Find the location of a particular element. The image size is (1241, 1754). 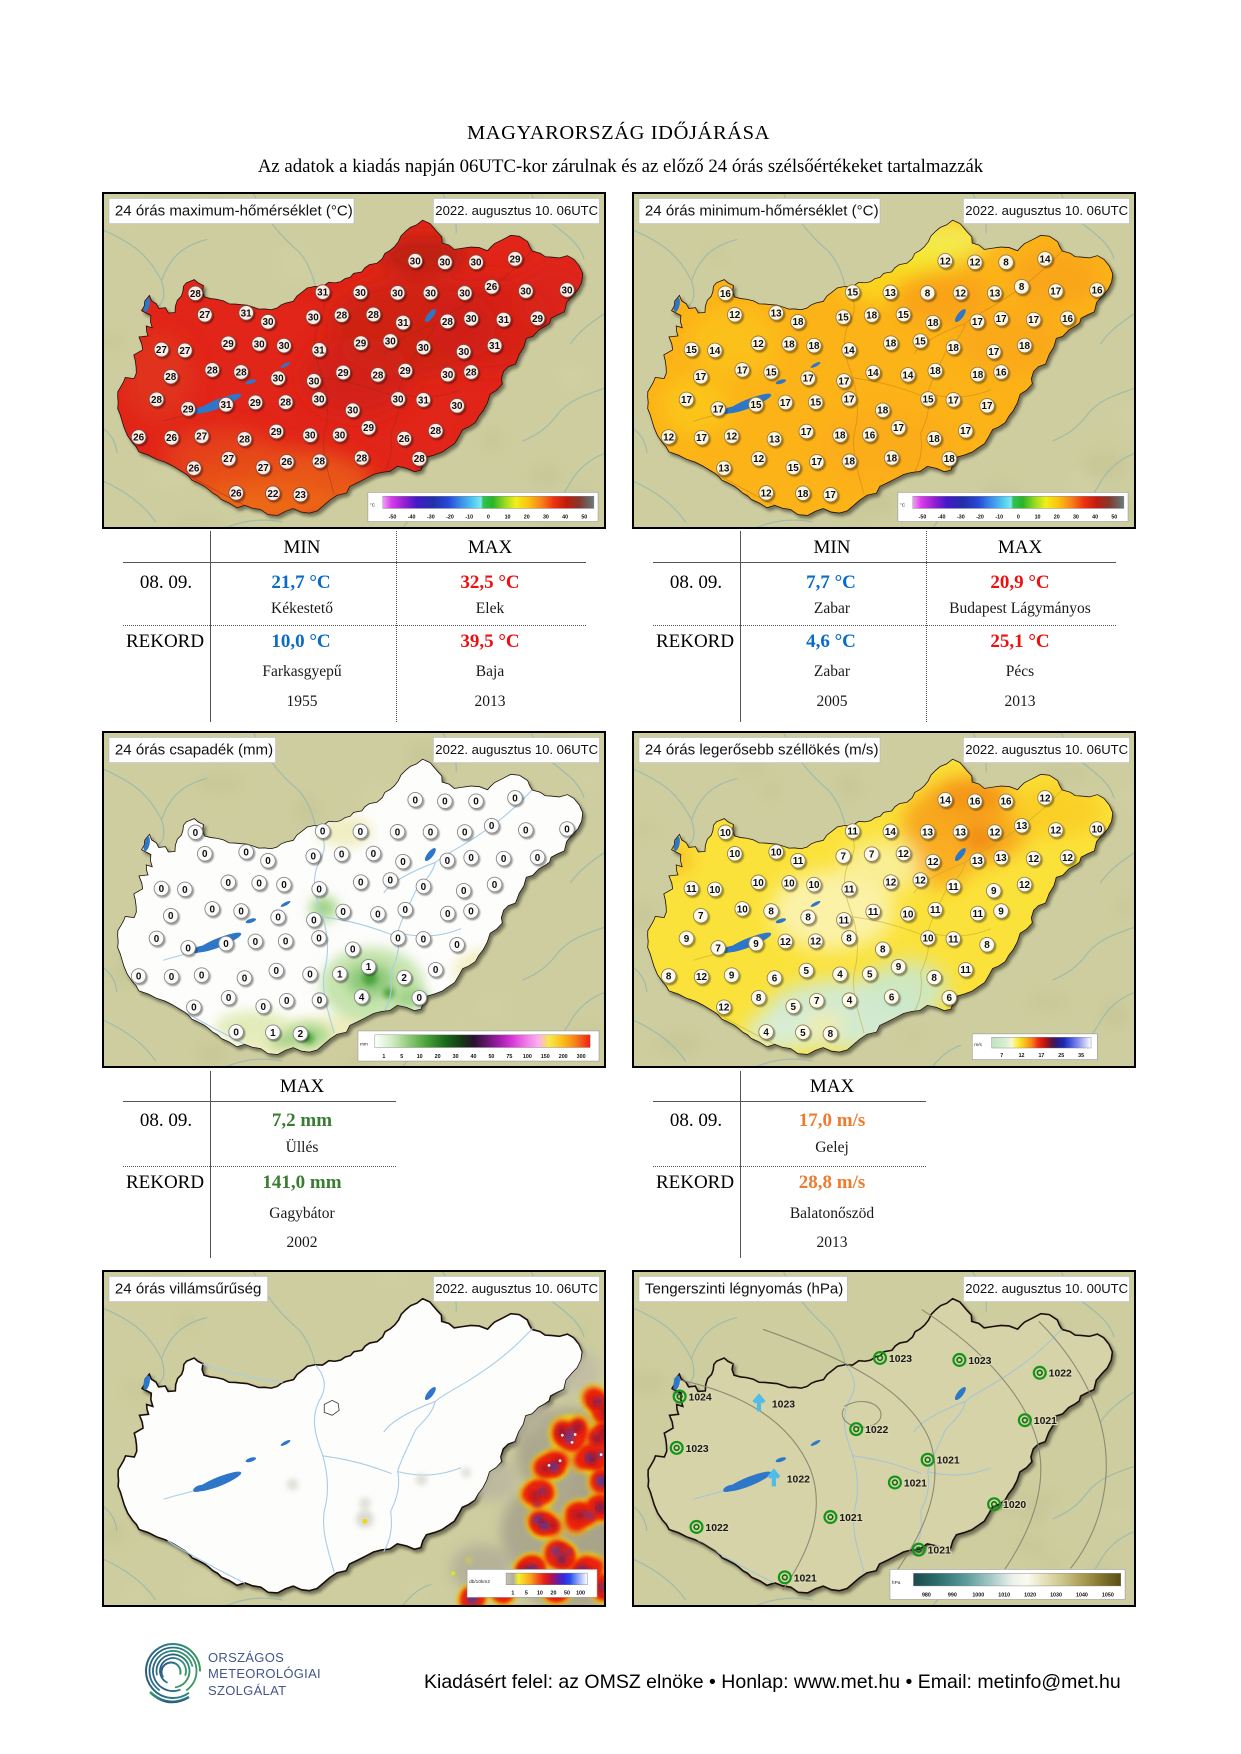

svg-text: 7 is located at coordinates (843, 857).